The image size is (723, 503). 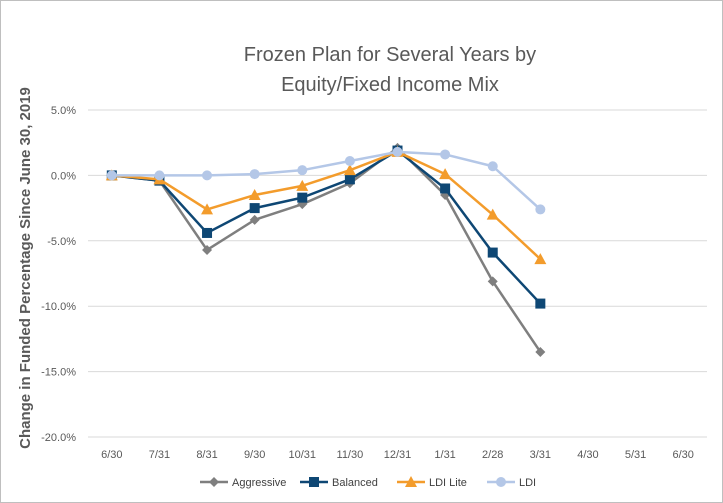 What do you see at coordinates (58, 274) in the screenshot?
I see `y-axis-ticks: 5.0% 0.0% -5.0% -10.0% -15.0% -20.0%` at bounding box center [58, 274].